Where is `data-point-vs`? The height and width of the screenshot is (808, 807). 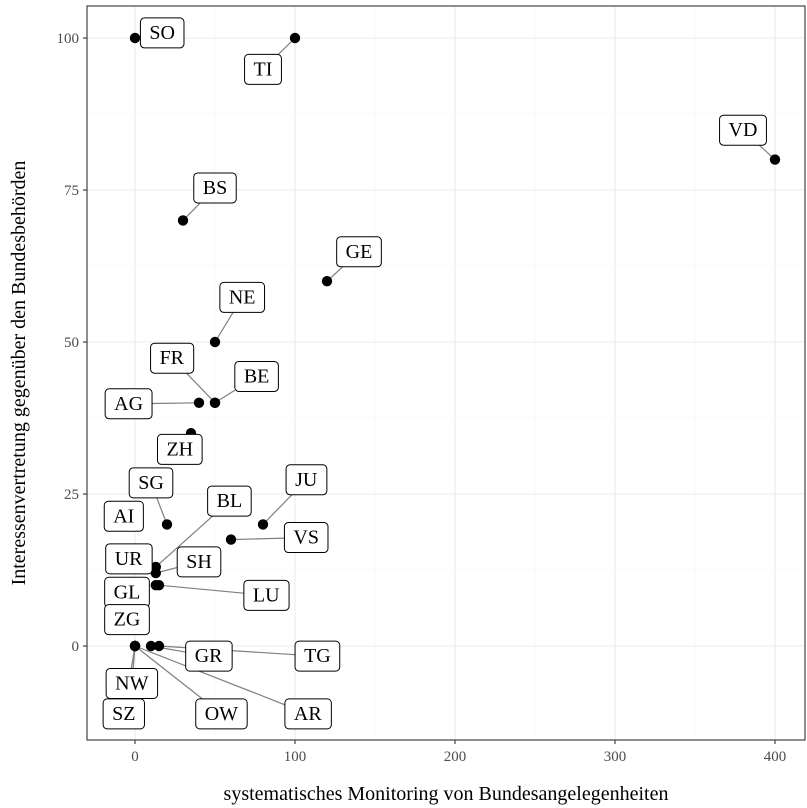
data-point-vs is located at coordinates (231, 539).